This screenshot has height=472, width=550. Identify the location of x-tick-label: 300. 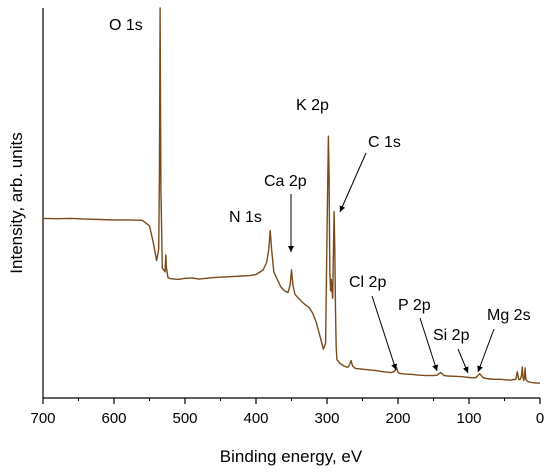
(326, 418).